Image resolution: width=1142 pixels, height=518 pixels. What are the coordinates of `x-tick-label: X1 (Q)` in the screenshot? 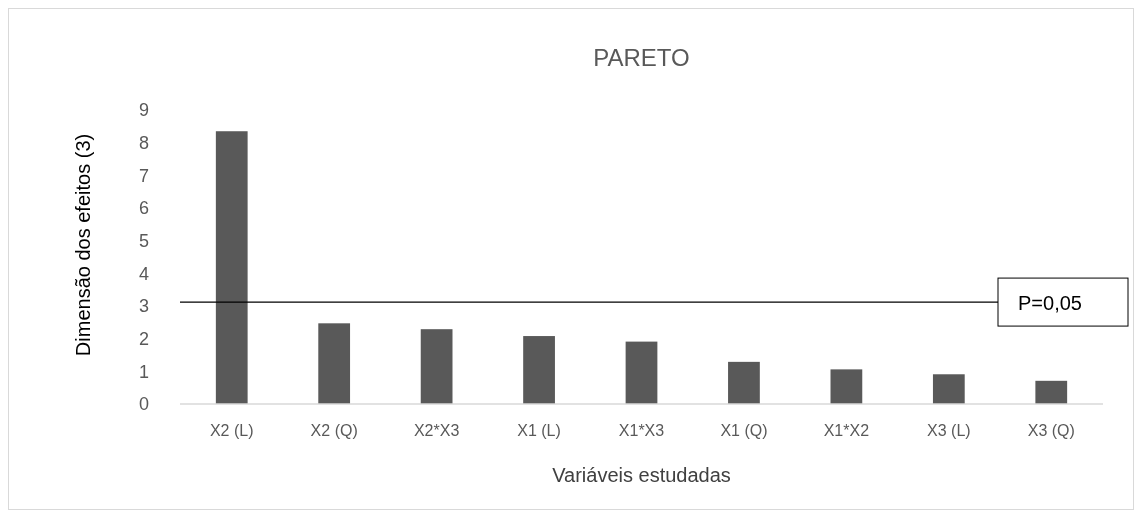 It's located at (744, 430).